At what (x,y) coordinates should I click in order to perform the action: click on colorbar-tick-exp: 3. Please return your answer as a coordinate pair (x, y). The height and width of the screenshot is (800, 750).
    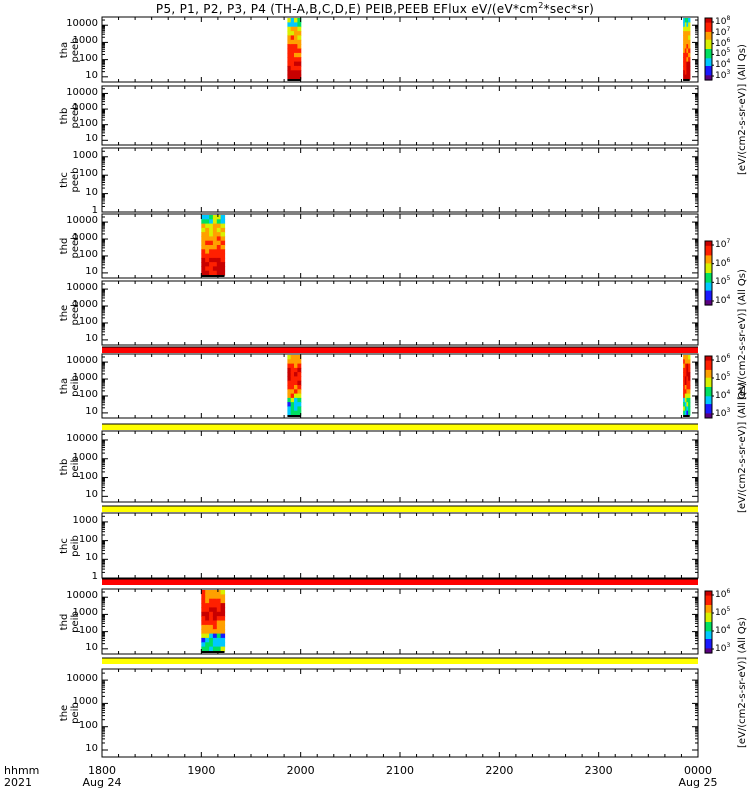
    Looking at the image, I should click on (728, 72).